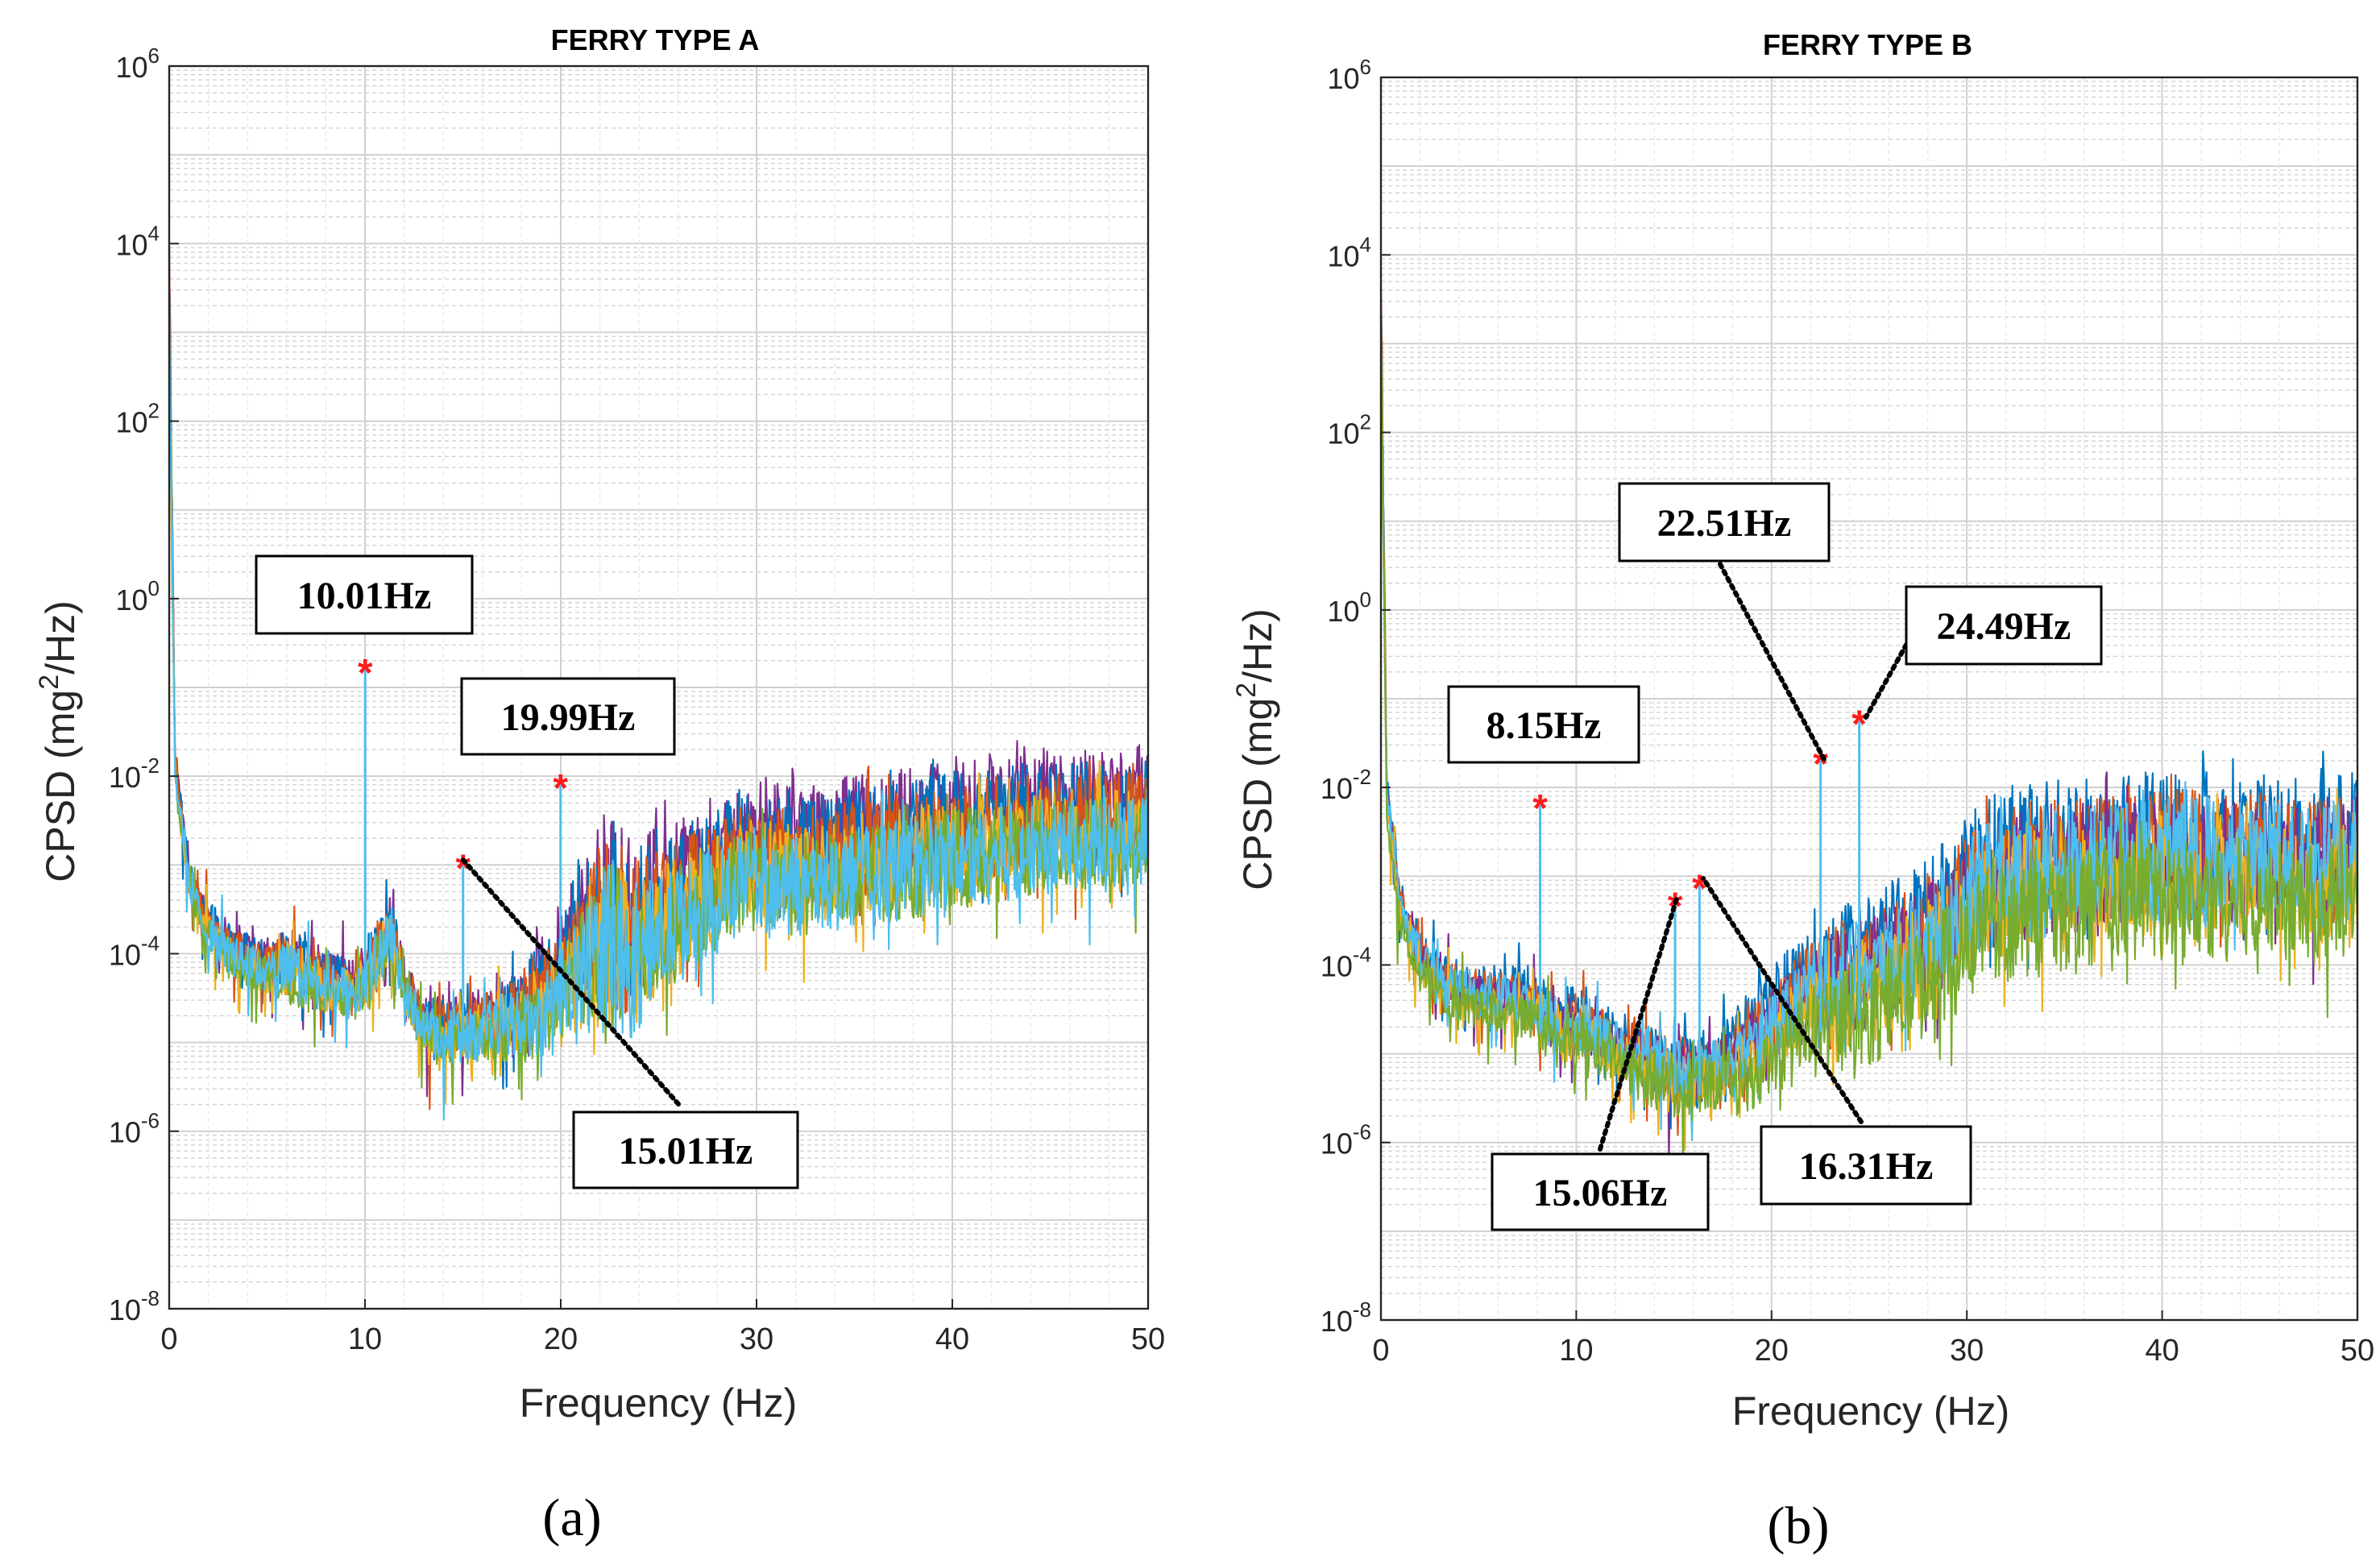  I want to click on annotation-label: 16.31Hz, so click(1866, 1166).